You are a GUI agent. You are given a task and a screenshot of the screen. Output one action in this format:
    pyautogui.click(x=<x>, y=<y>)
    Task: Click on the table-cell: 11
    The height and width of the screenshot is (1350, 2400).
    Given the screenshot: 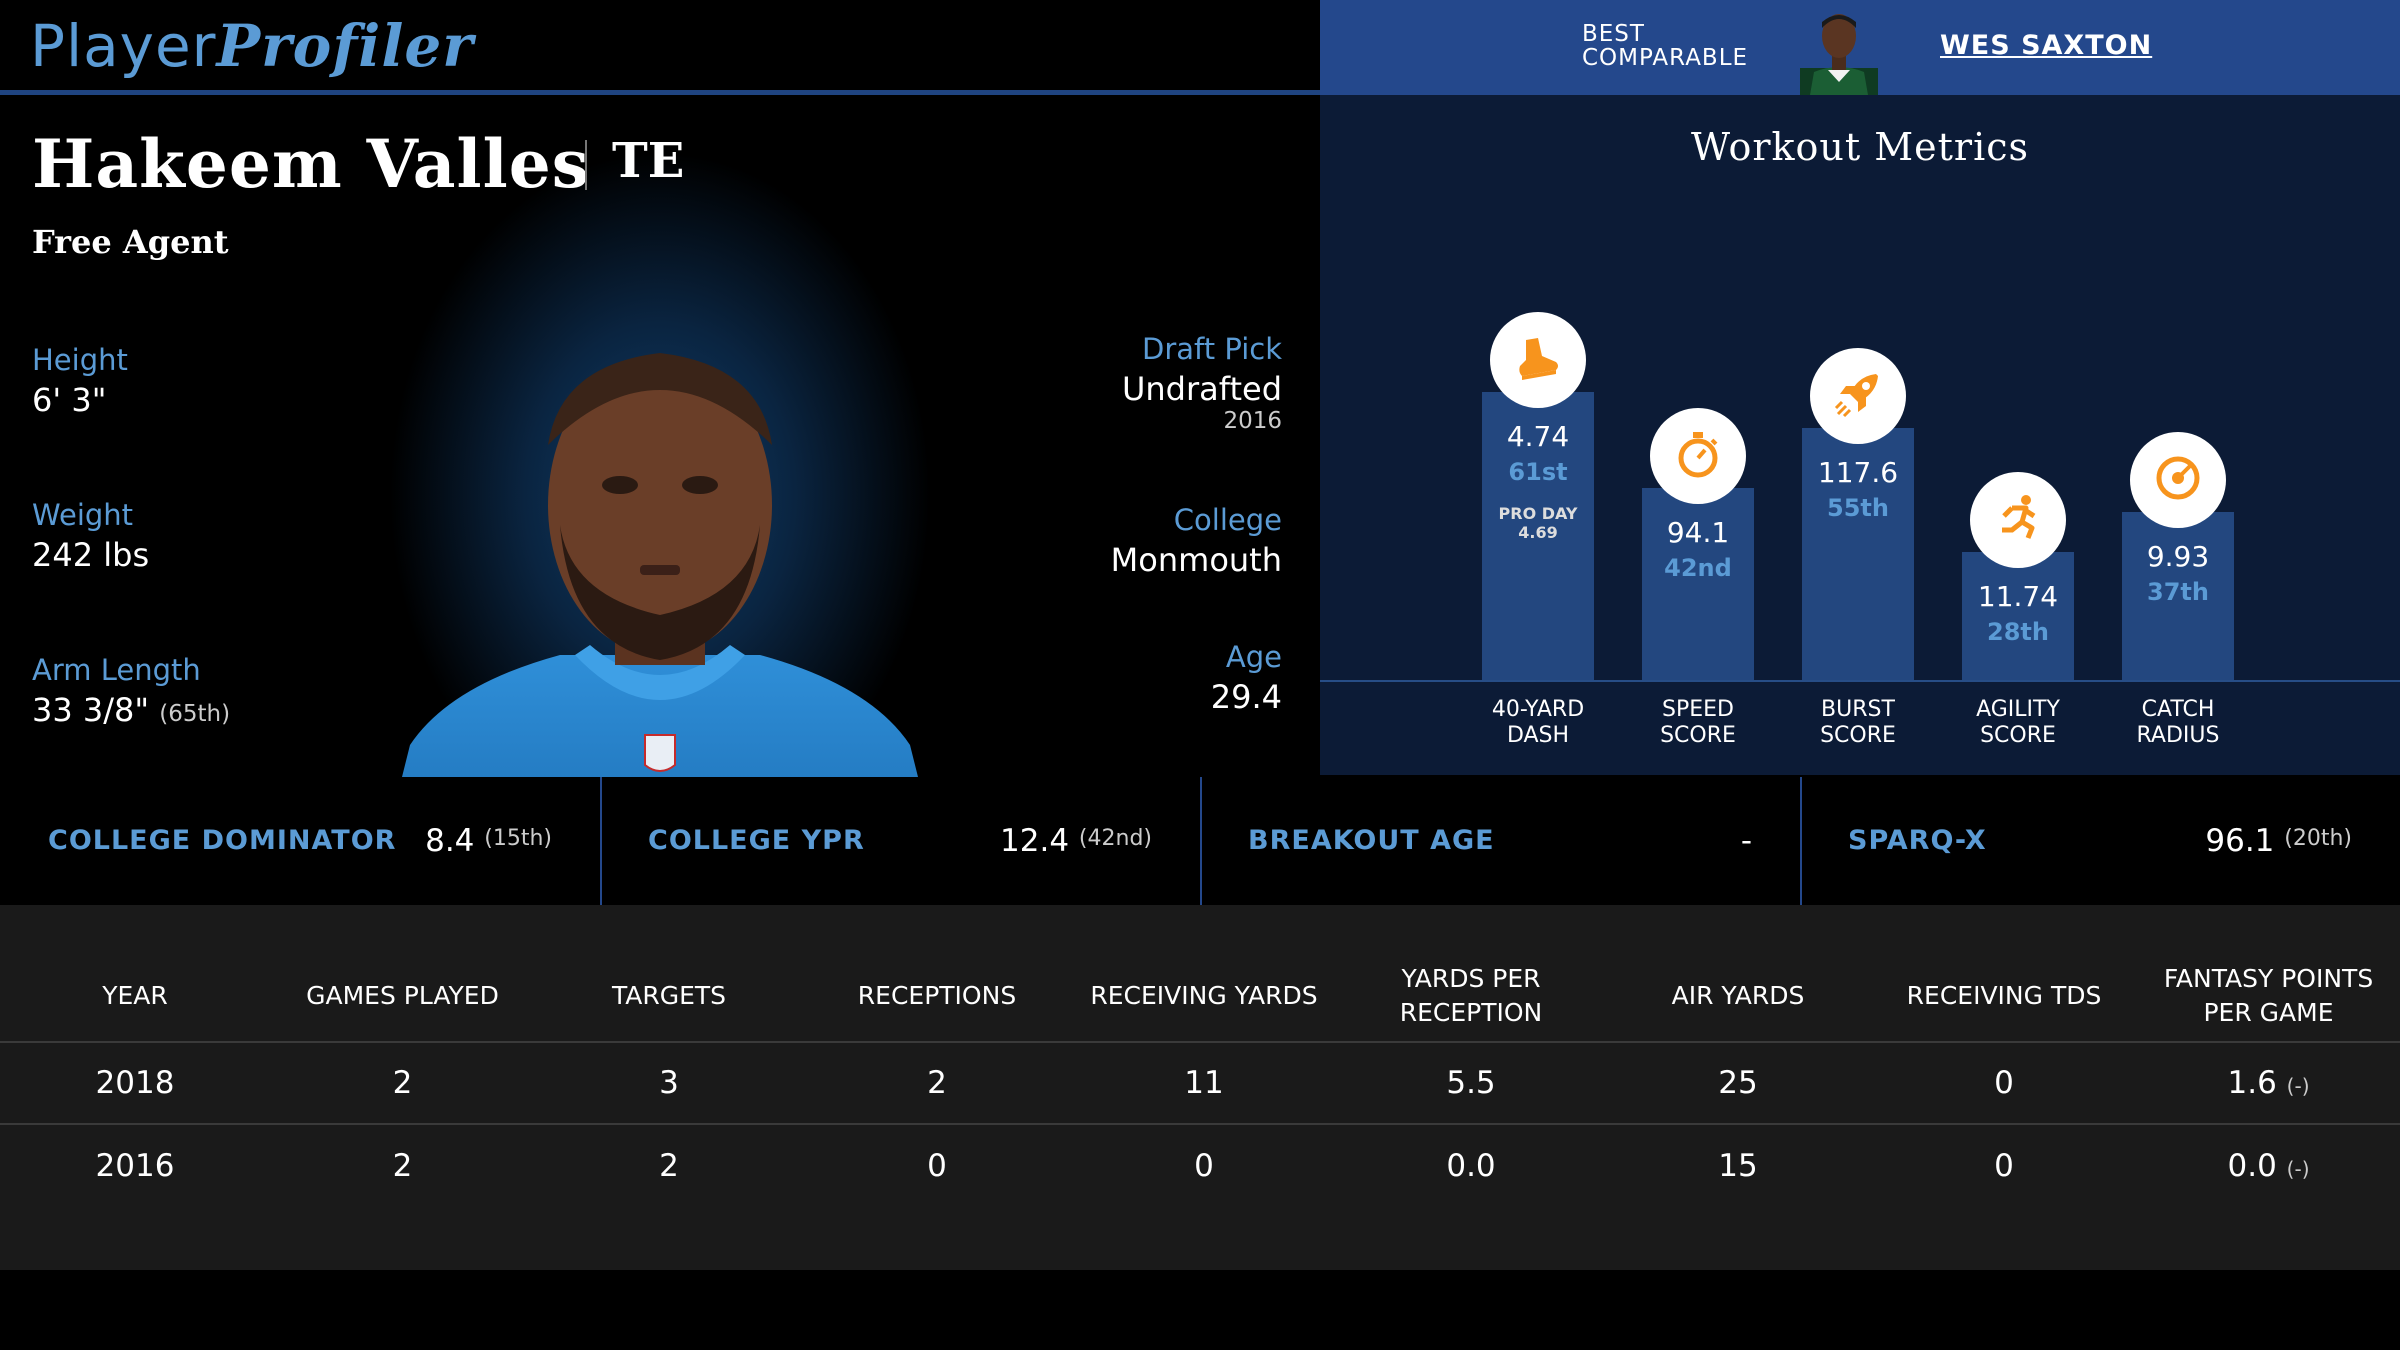 What is the action you would take?
    pyautogui.click(x=1204, y=1083)
    